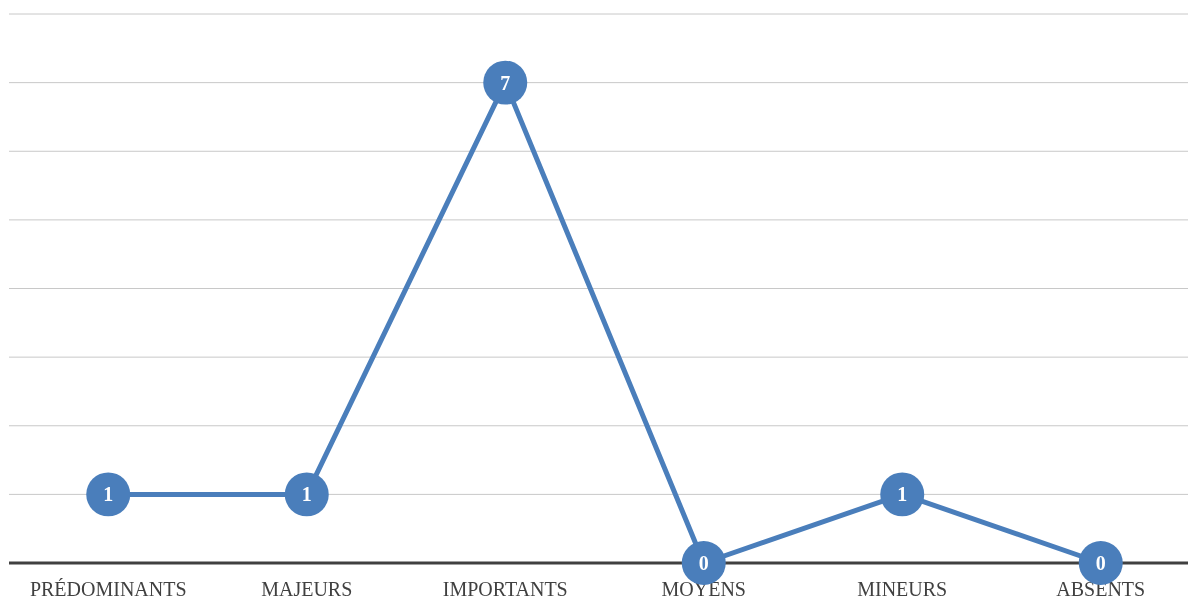  What do you see at coordinates (108, 589) in the screenshot?
I see `x-tick-label: PRÉDOMINANTS` at bounding box center [108, 589].